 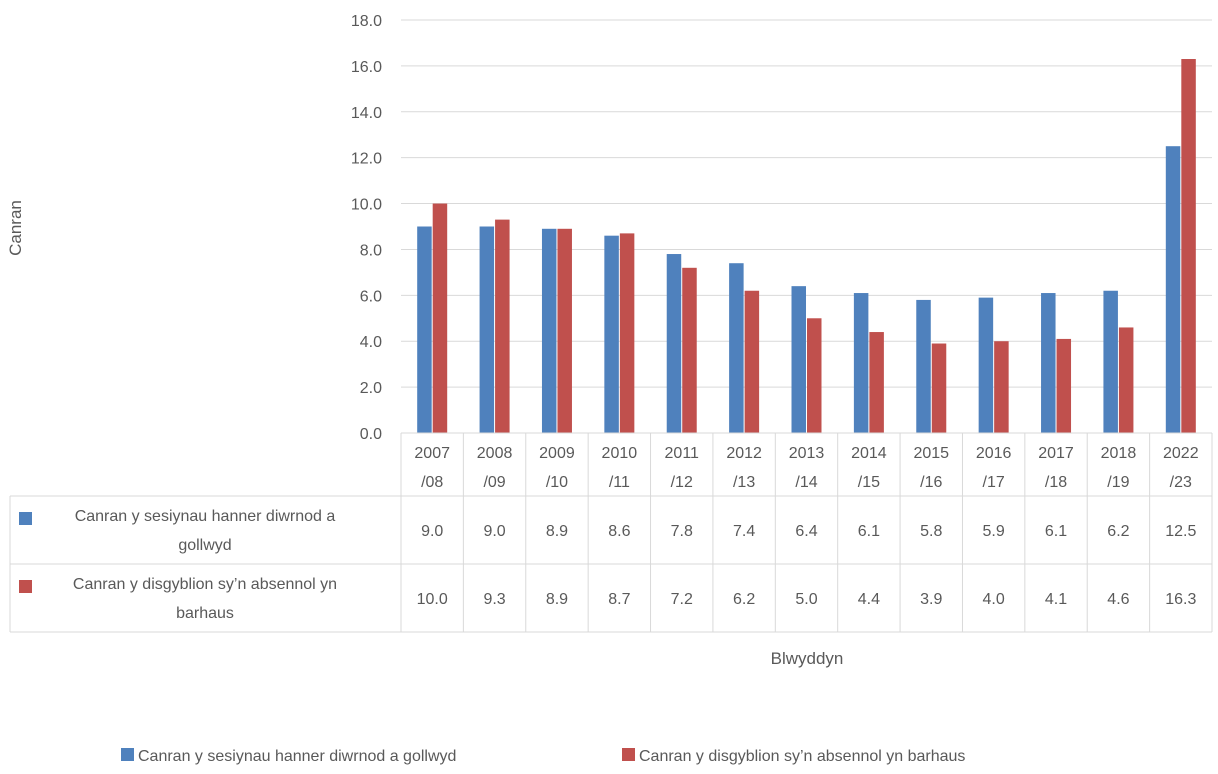 I want to click on y-tick-label: 14.0, so click(x=366, y=113).